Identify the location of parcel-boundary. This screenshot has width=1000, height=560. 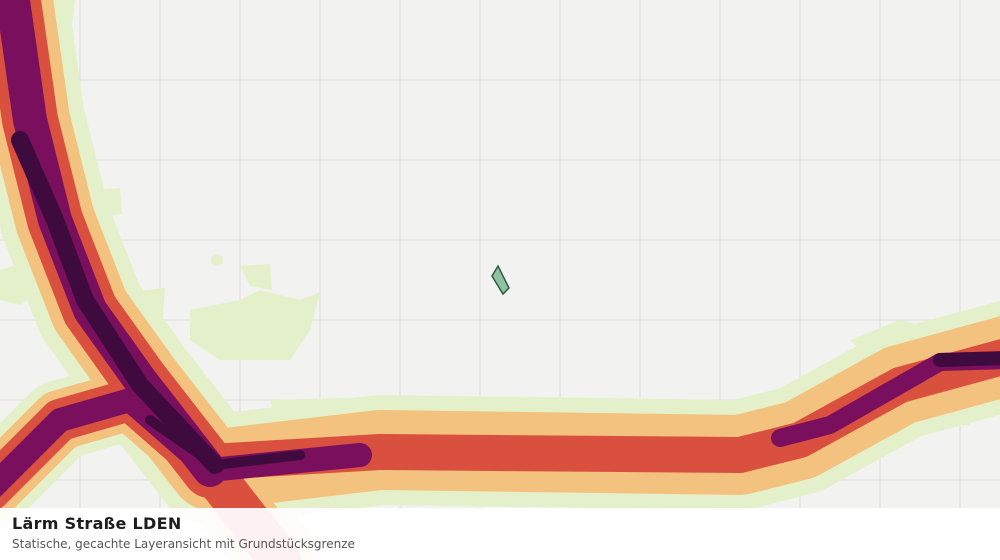
(500, 280).